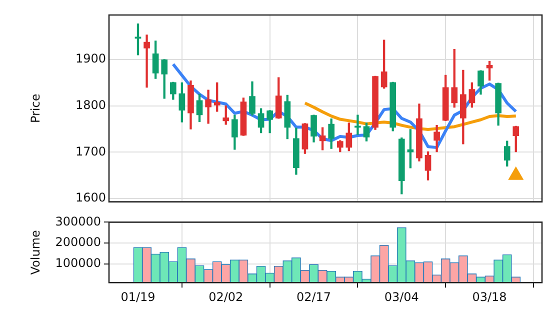 This screenshot has height=322, width=556. I want to click on y-tick-label: 200000, so click(78, 242).